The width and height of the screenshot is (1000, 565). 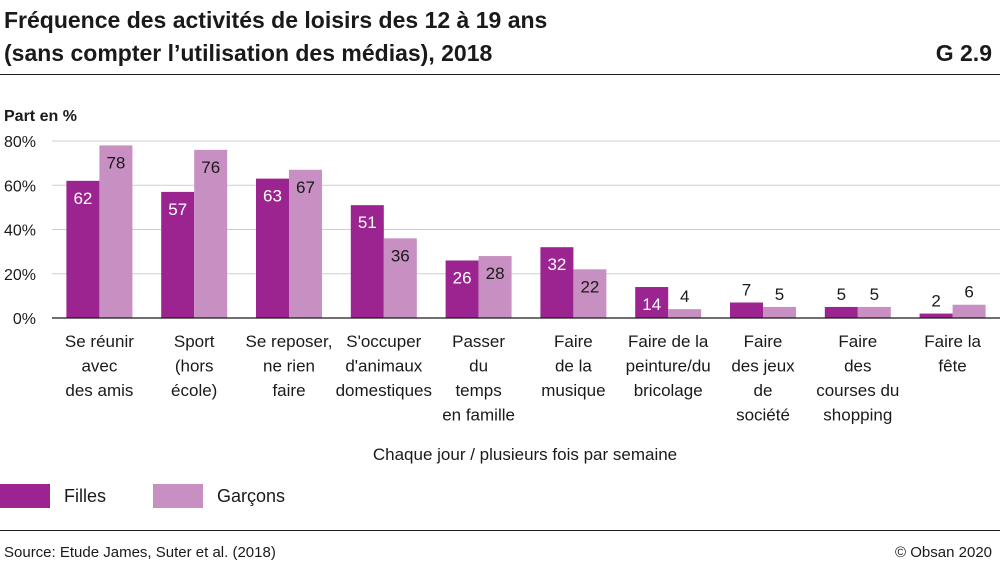 I want to click on x-tick-label: avec, so click(x=99, y=366).